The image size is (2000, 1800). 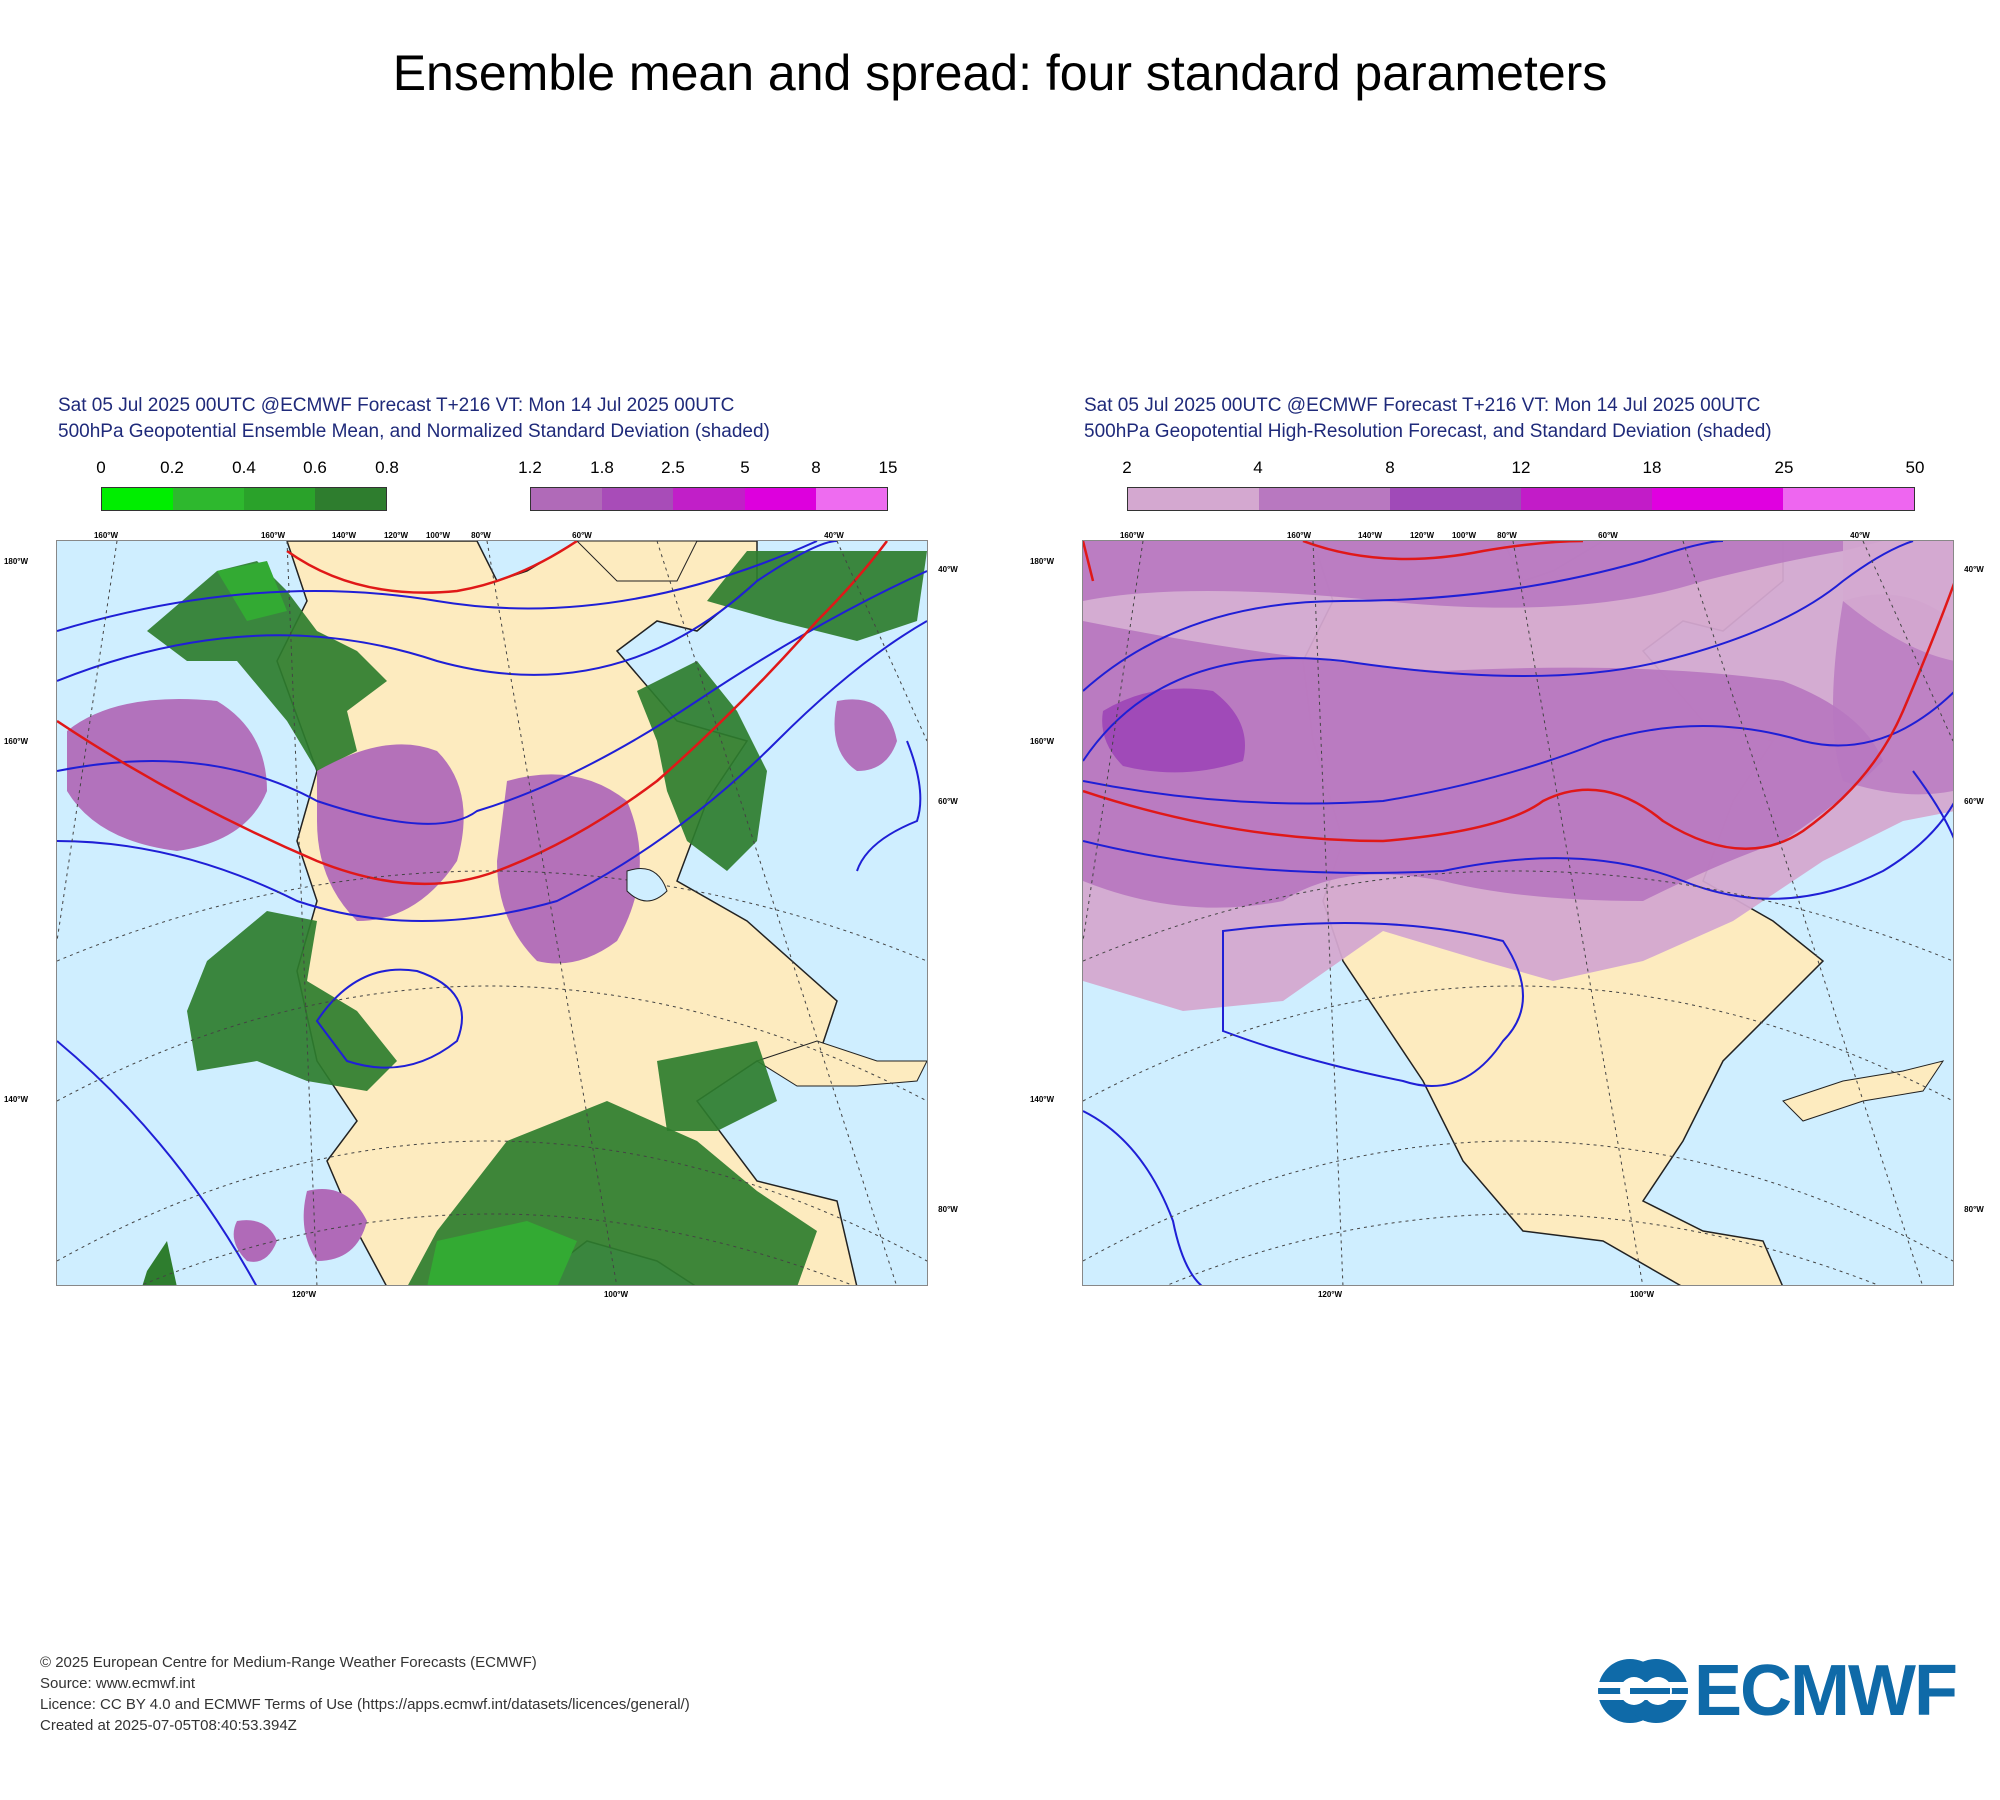 What do you see at coordinates (244, 499) in the screenshot?
I see `green-colorbar` at bounding box center [244, 499].